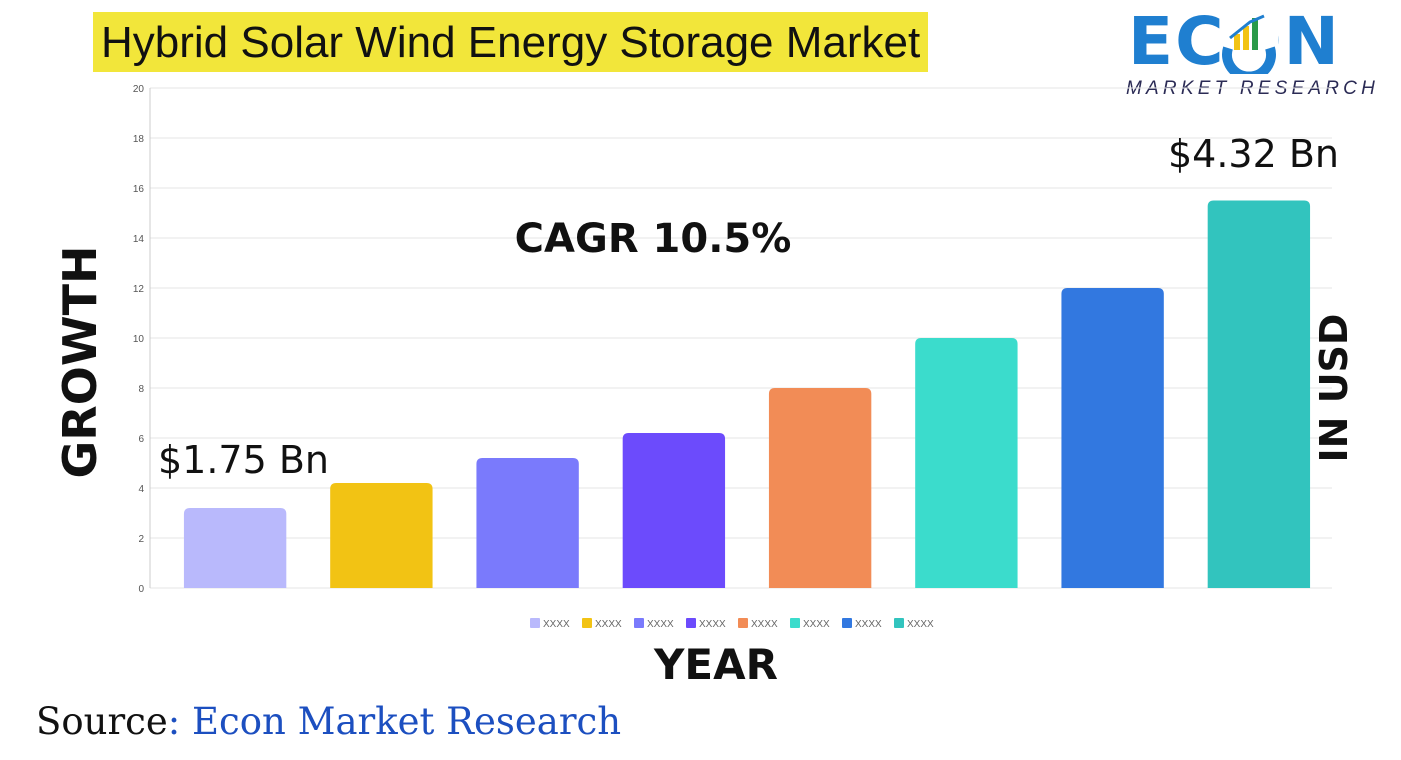  What do you see at coordinates (141, 489) in the screenshot?
I see `y-tick-label: 4` at bounding box center [141, 489].